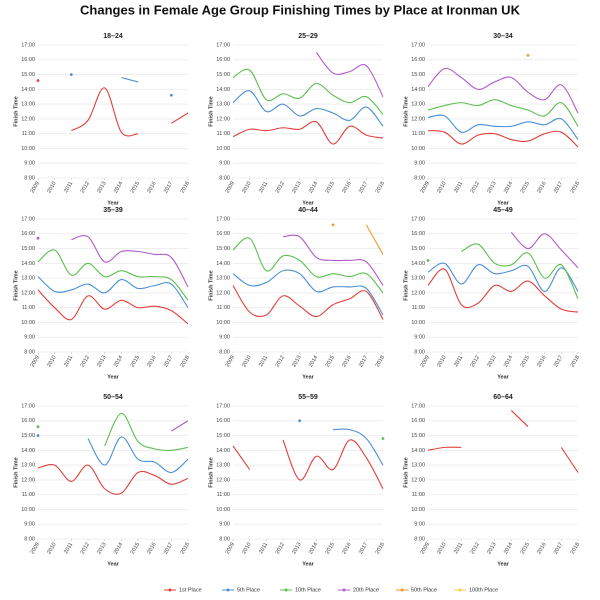 Image resolution: width=600 pixels, height=600 pixels. Describe the element at coordinates (113, 36) in the screenshot. I see `panel-title: 18–24` at that location.